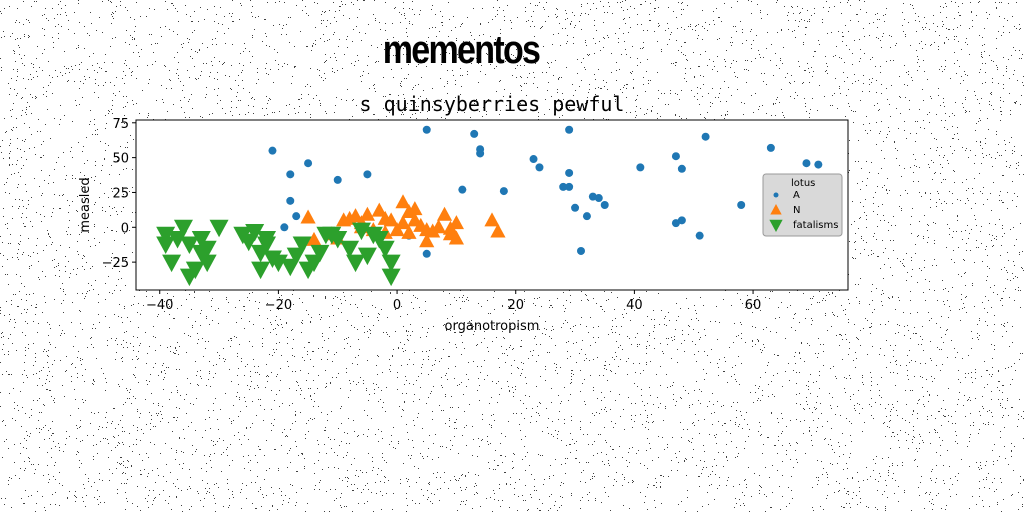  What do you see at coordinates (634, 305) in the screenshot?
I see `x-tick-label: 40` at bounding box center [634, 305].